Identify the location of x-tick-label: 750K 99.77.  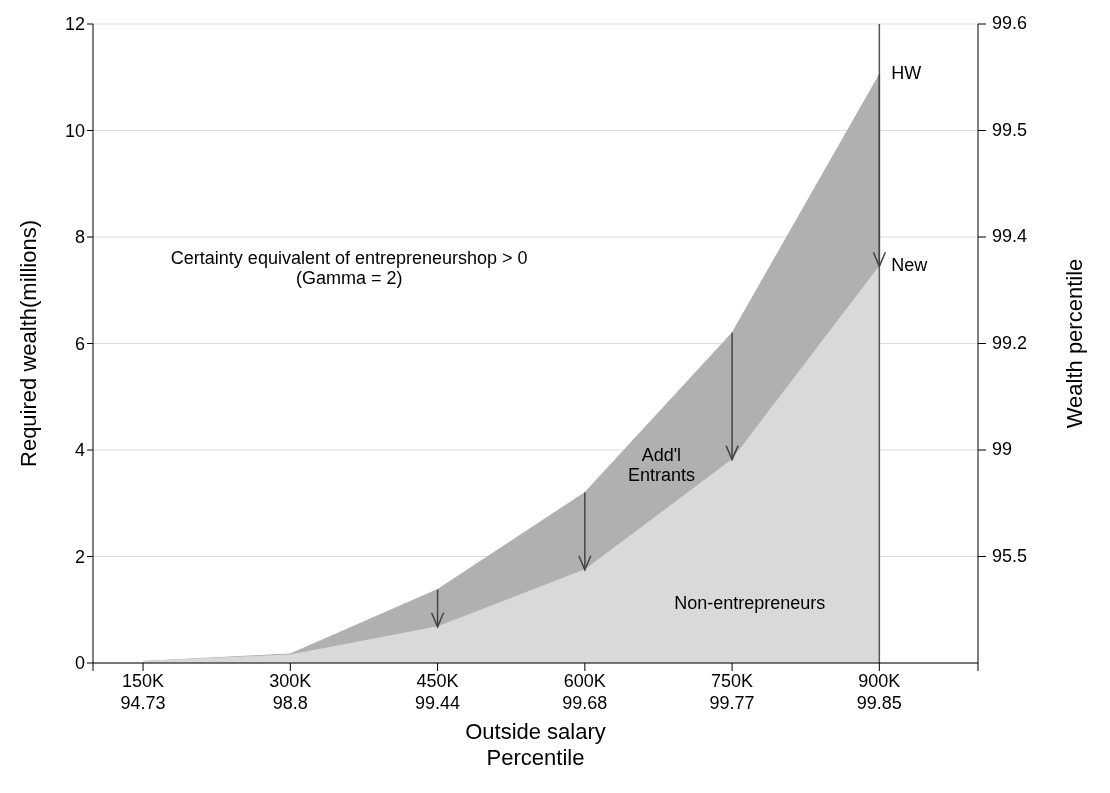
(732, 691).